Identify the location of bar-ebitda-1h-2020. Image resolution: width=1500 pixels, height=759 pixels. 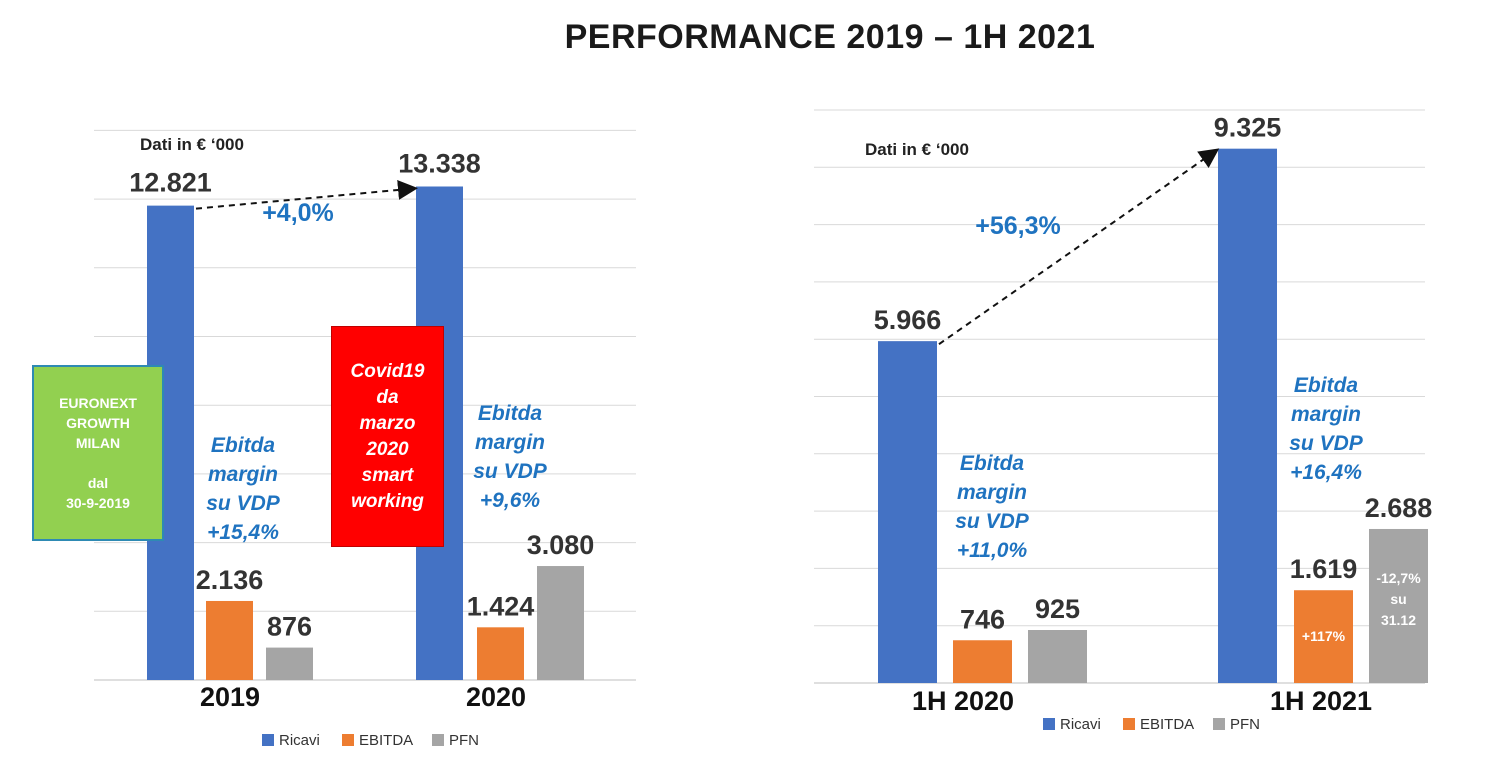
(982, 661).